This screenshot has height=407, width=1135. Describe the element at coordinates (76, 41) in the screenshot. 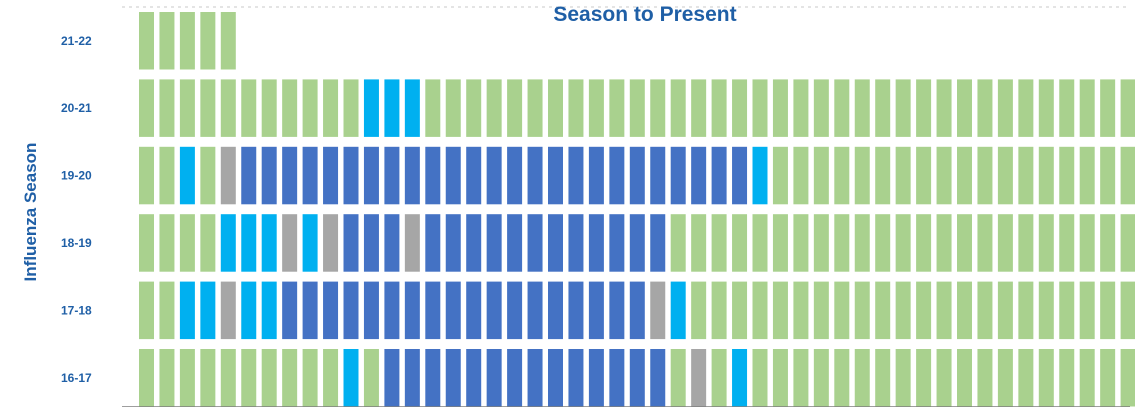

I see `row-label: 21-22` at that location.